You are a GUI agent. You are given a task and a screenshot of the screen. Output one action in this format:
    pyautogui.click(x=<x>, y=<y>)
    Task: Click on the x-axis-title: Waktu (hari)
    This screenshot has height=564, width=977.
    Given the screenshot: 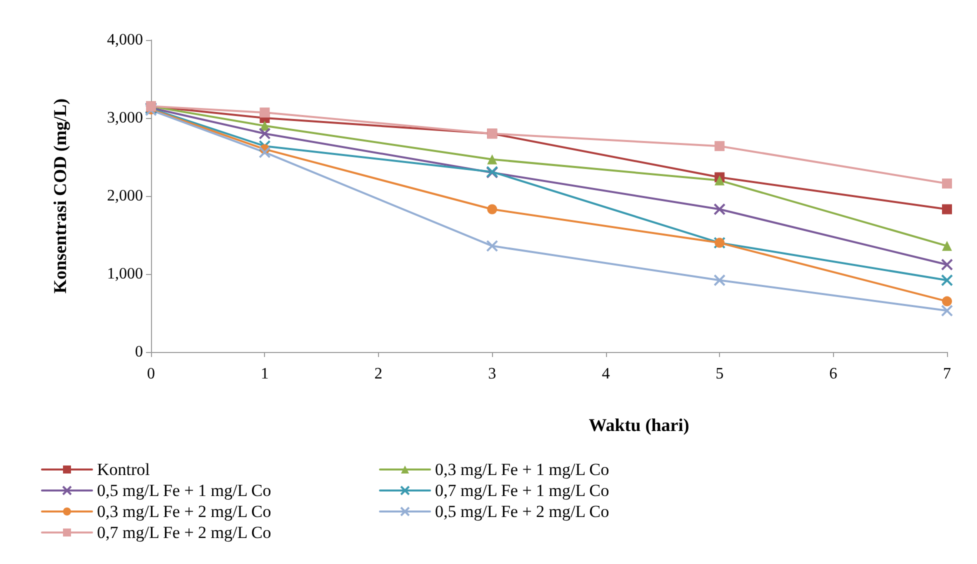 What is the action you would take?
    pyautogui.click(x=639, y=425)
    